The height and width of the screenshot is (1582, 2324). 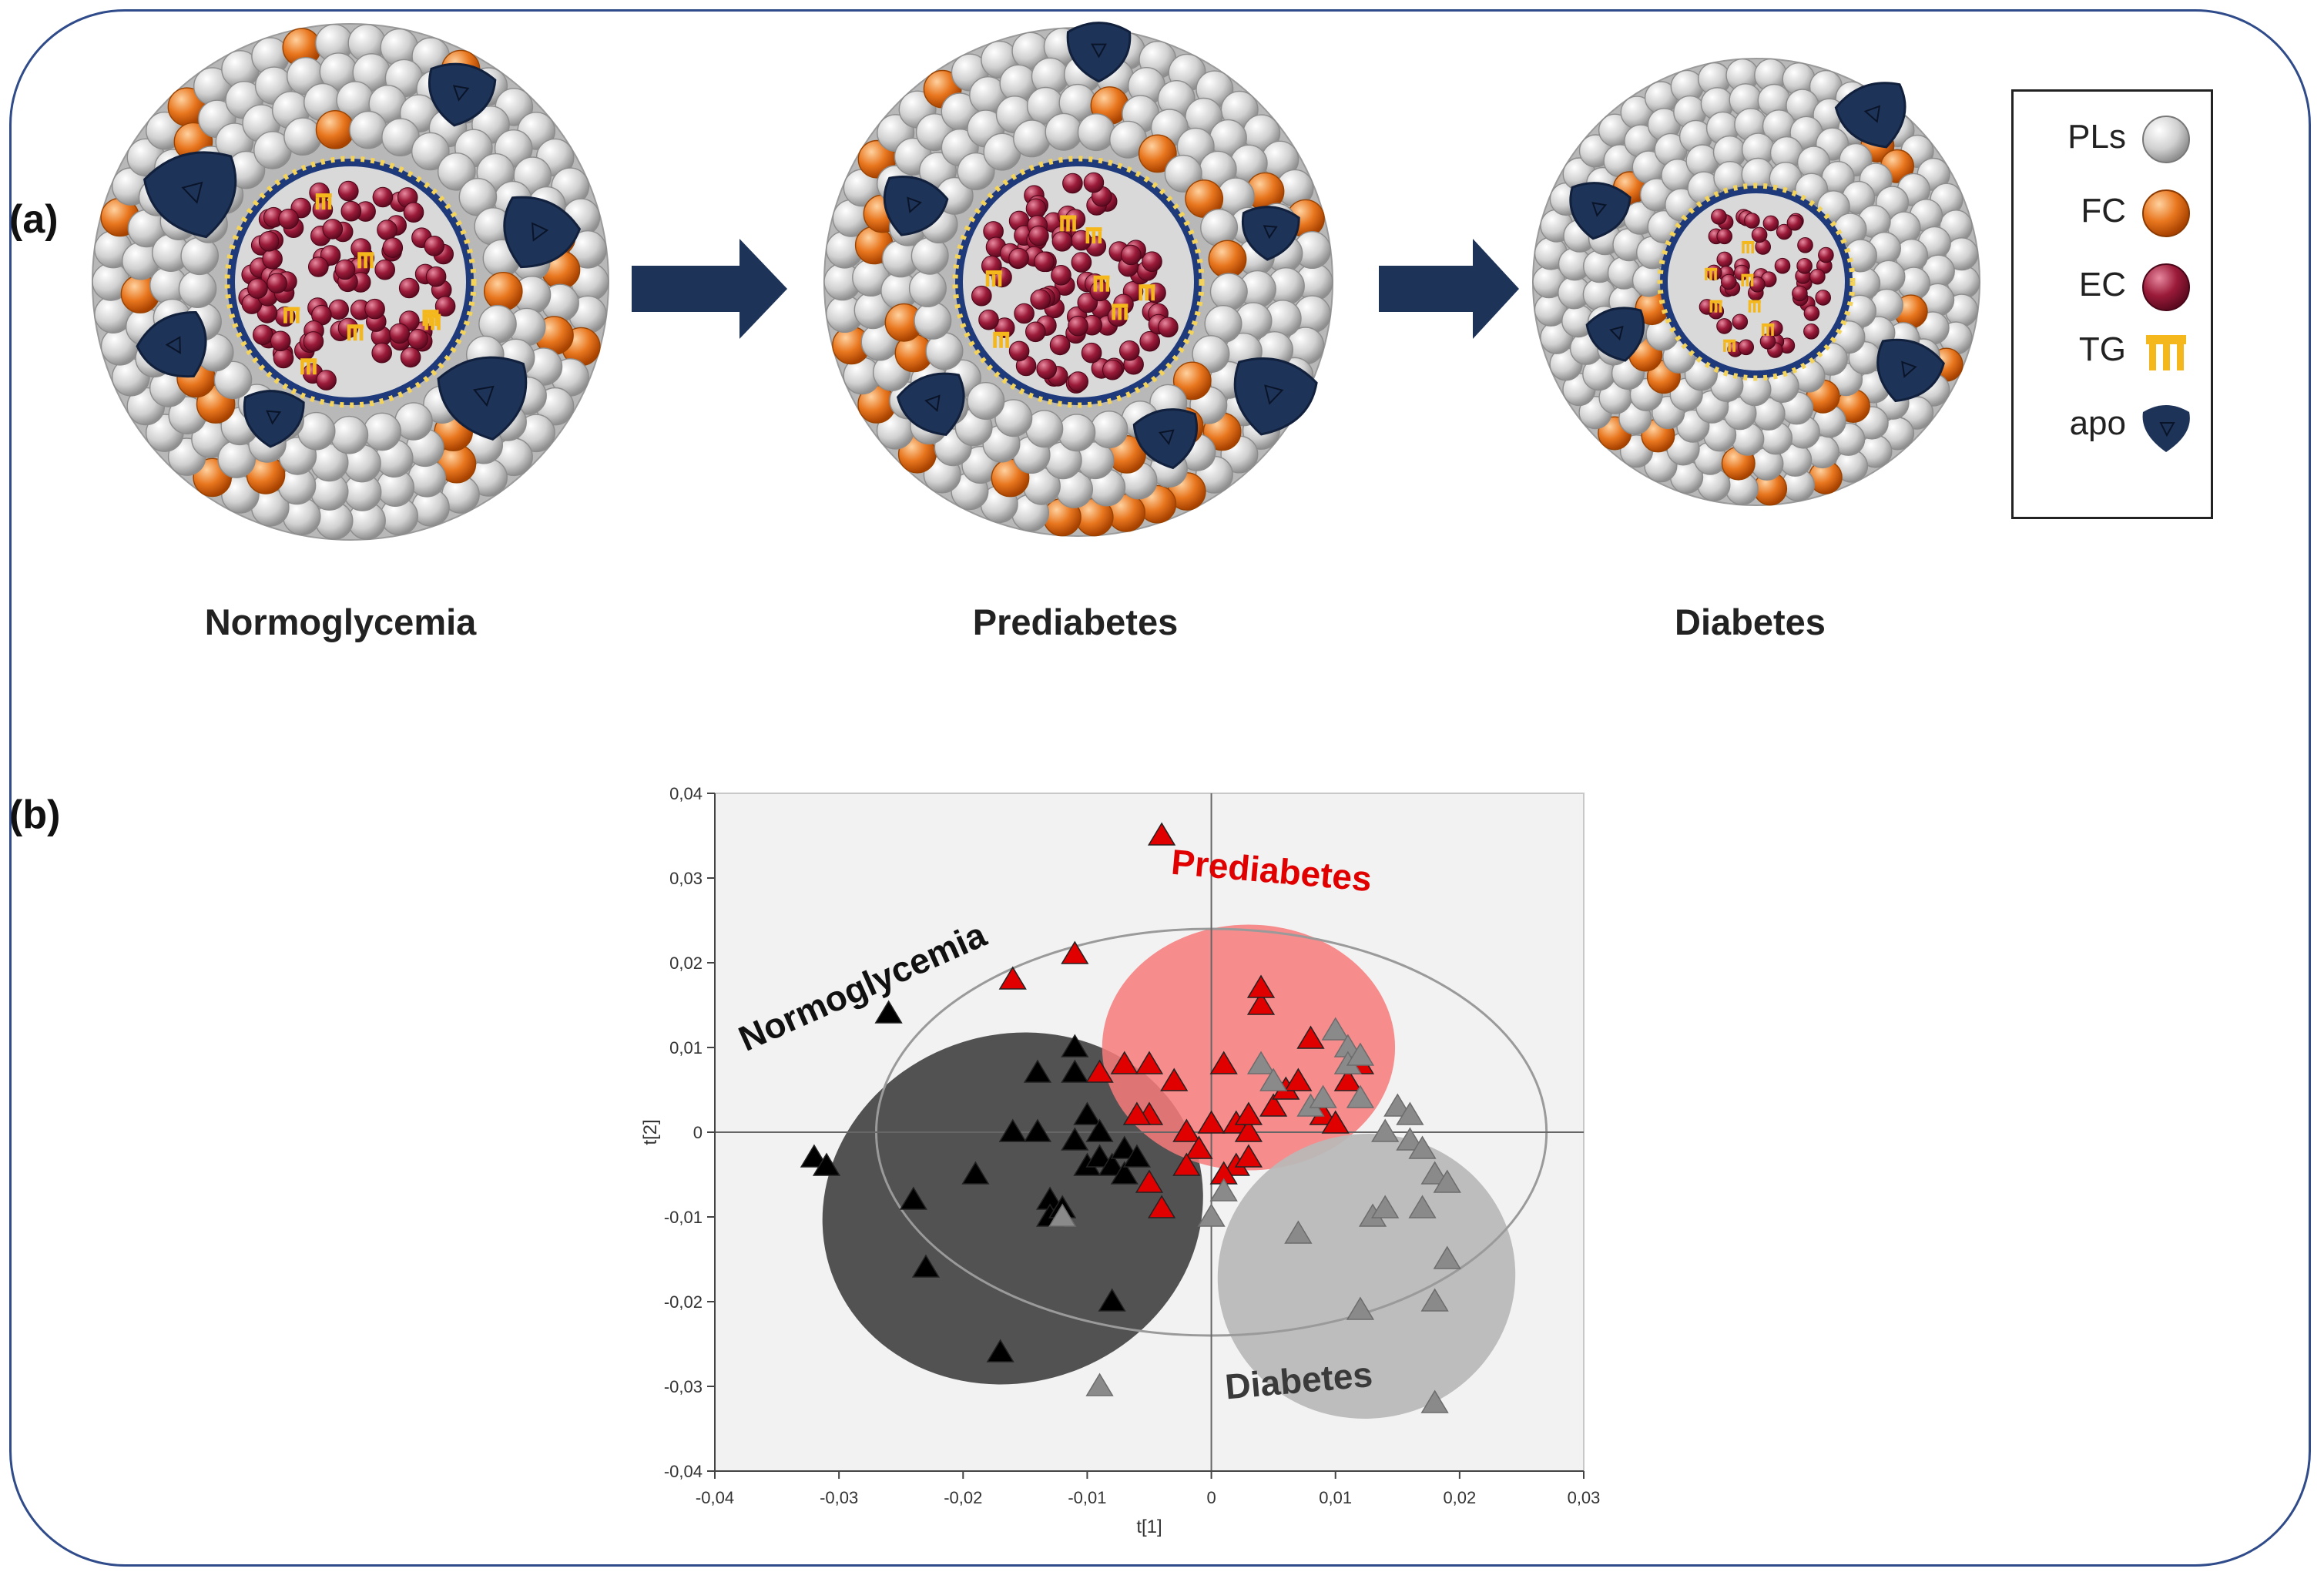 I want to click on esterified-cholesterol-sphere-icon, so click(x=2166, y=287).